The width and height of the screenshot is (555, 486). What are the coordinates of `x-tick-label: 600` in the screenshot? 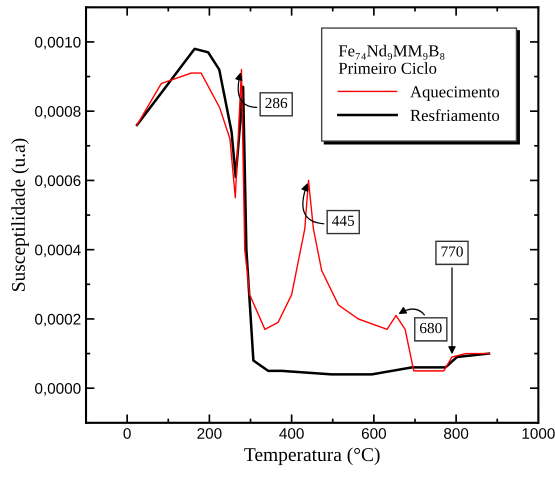 It's located at (374, 433).